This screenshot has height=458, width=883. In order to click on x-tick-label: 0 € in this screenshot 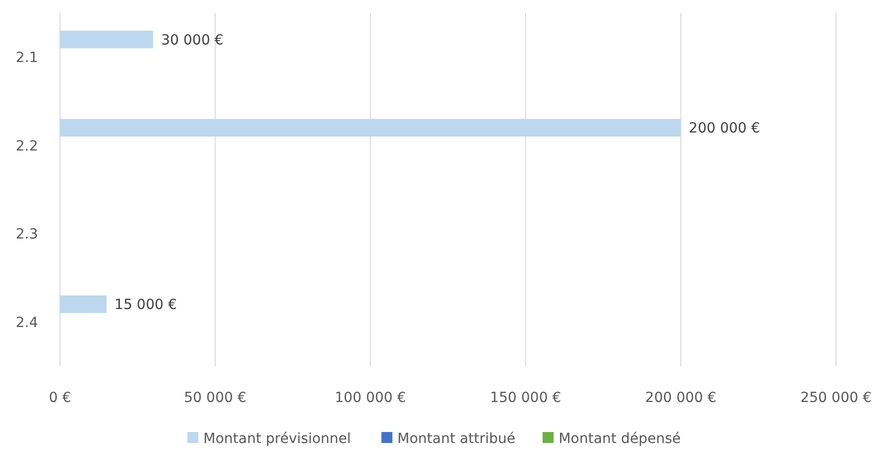, I will do `click(60, 398)`.